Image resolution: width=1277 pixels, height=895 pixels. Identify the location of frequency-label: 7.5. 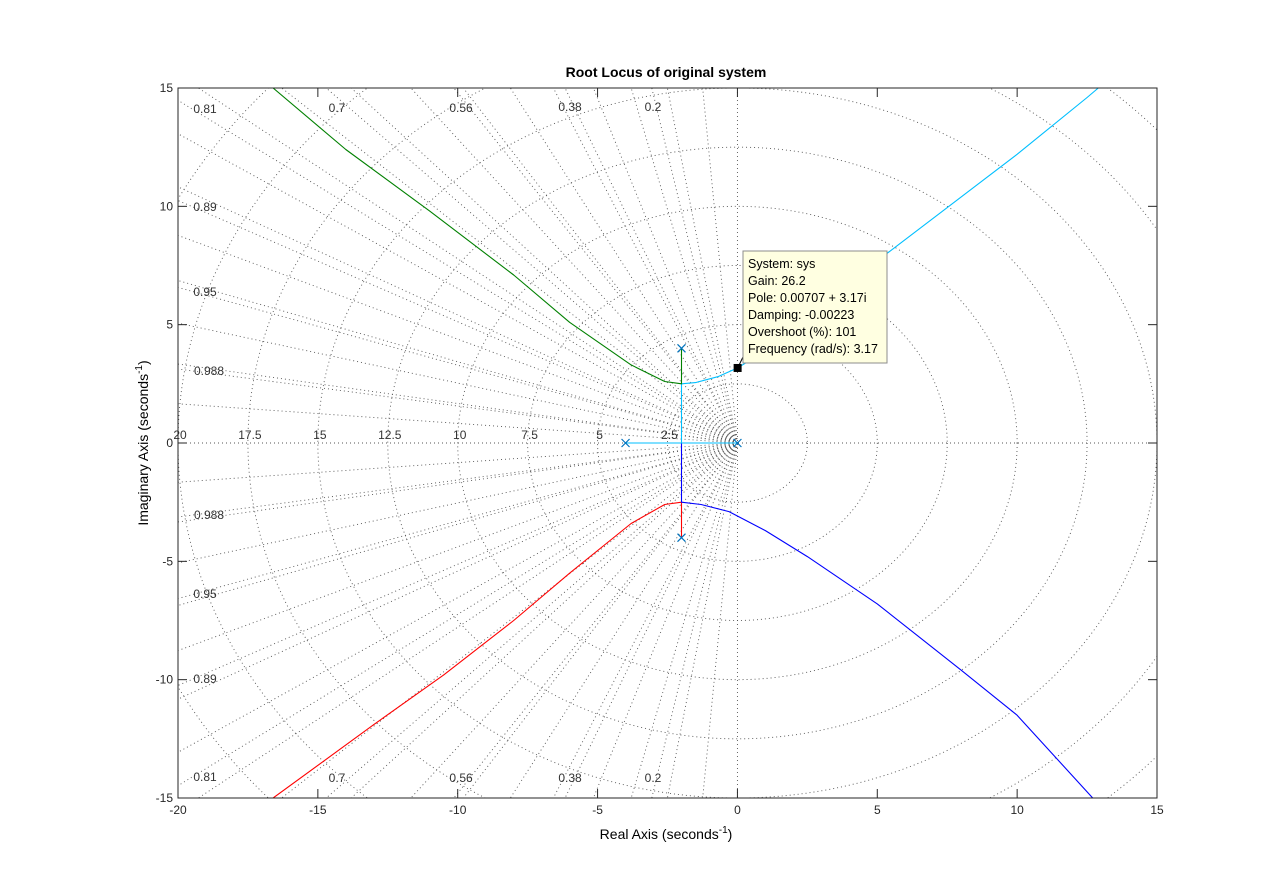
(529, 435).